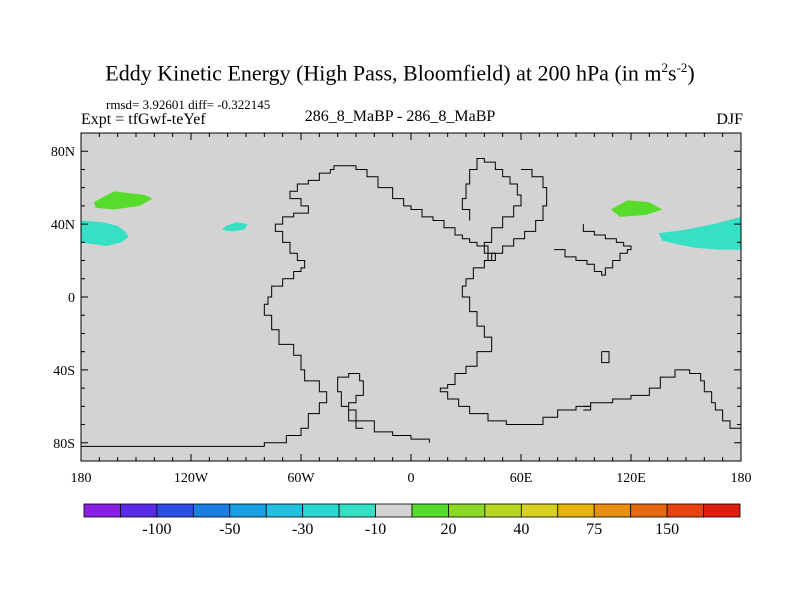 The height and width of the screenshot is (600, 800). Describe the element at coordinates (123, 200) in the screenshot. I see `anomaly-region-green-north-pacific` at that location.